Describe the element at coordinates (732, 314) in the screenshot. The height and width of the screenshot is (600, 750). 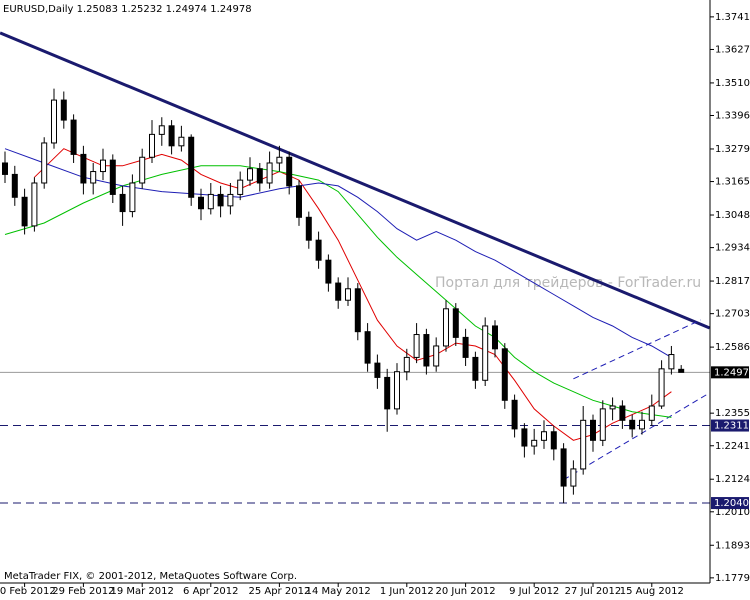
I see `y-tick-label: 1.27030` at that location.